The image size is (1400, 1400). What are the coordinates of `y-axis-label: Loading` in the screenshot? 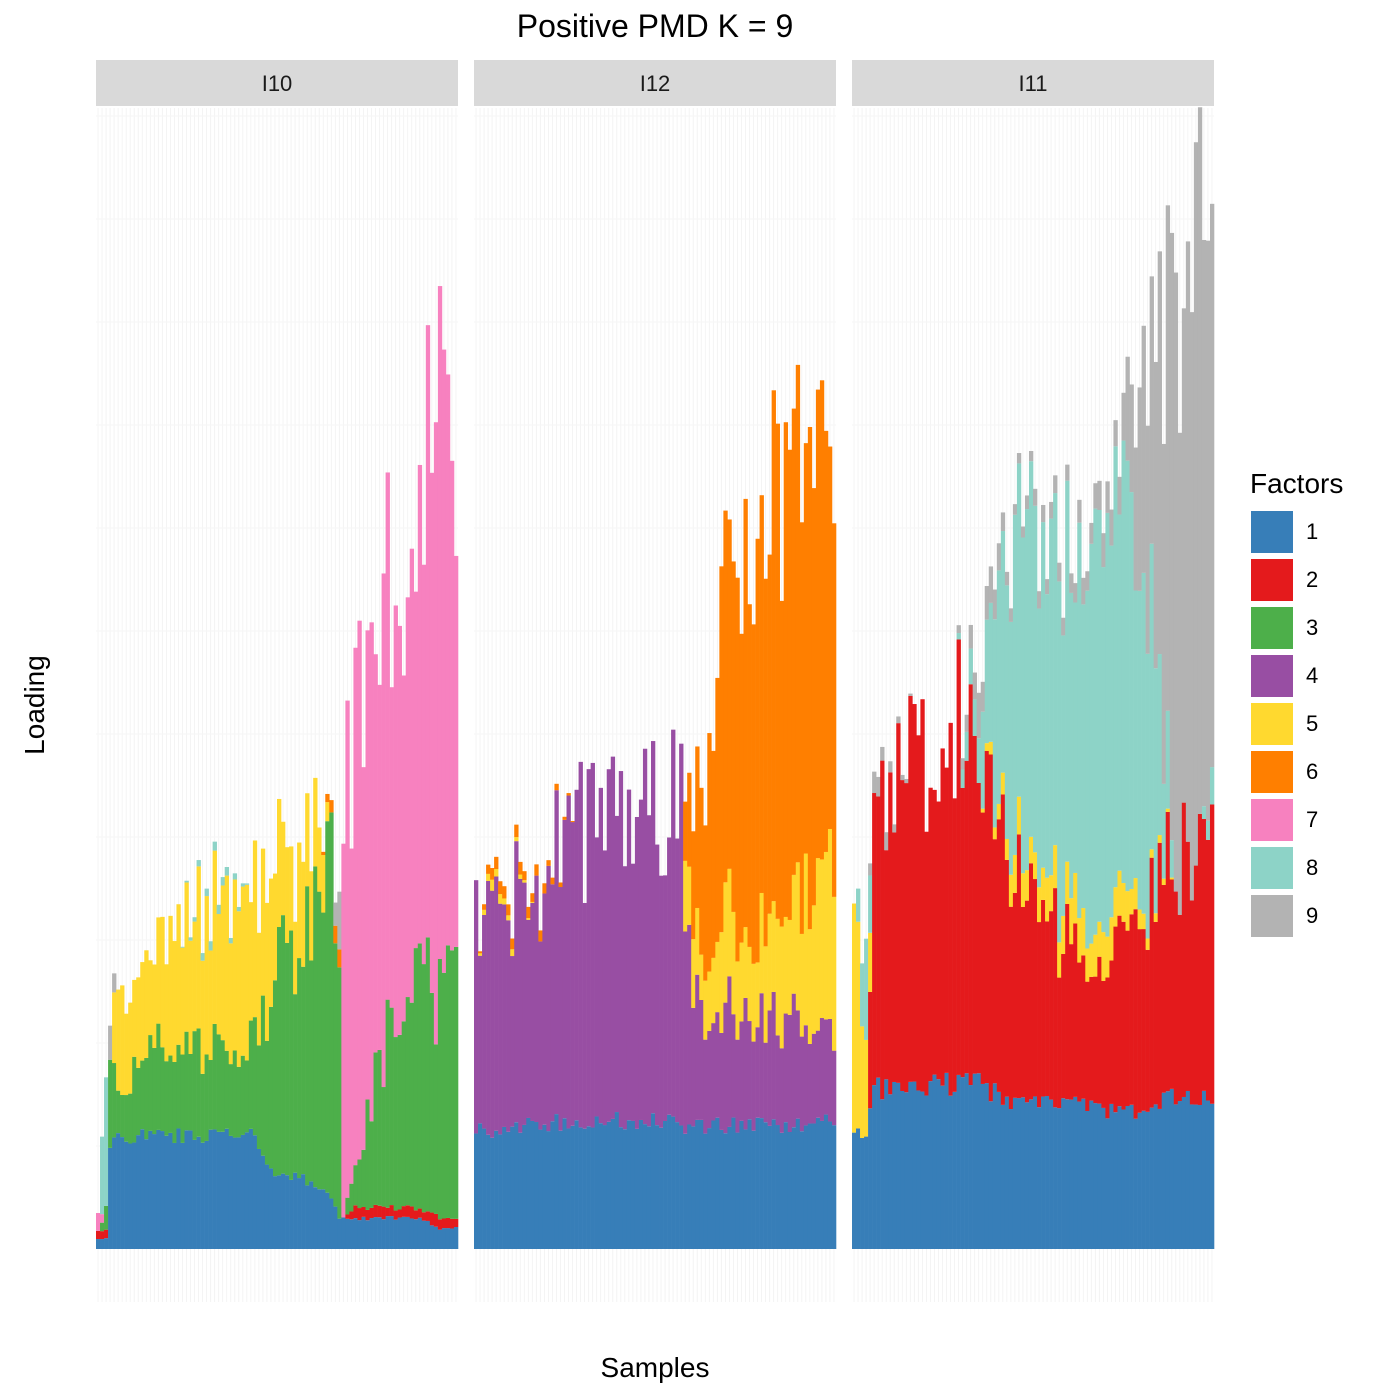 It's located at (34, 705).